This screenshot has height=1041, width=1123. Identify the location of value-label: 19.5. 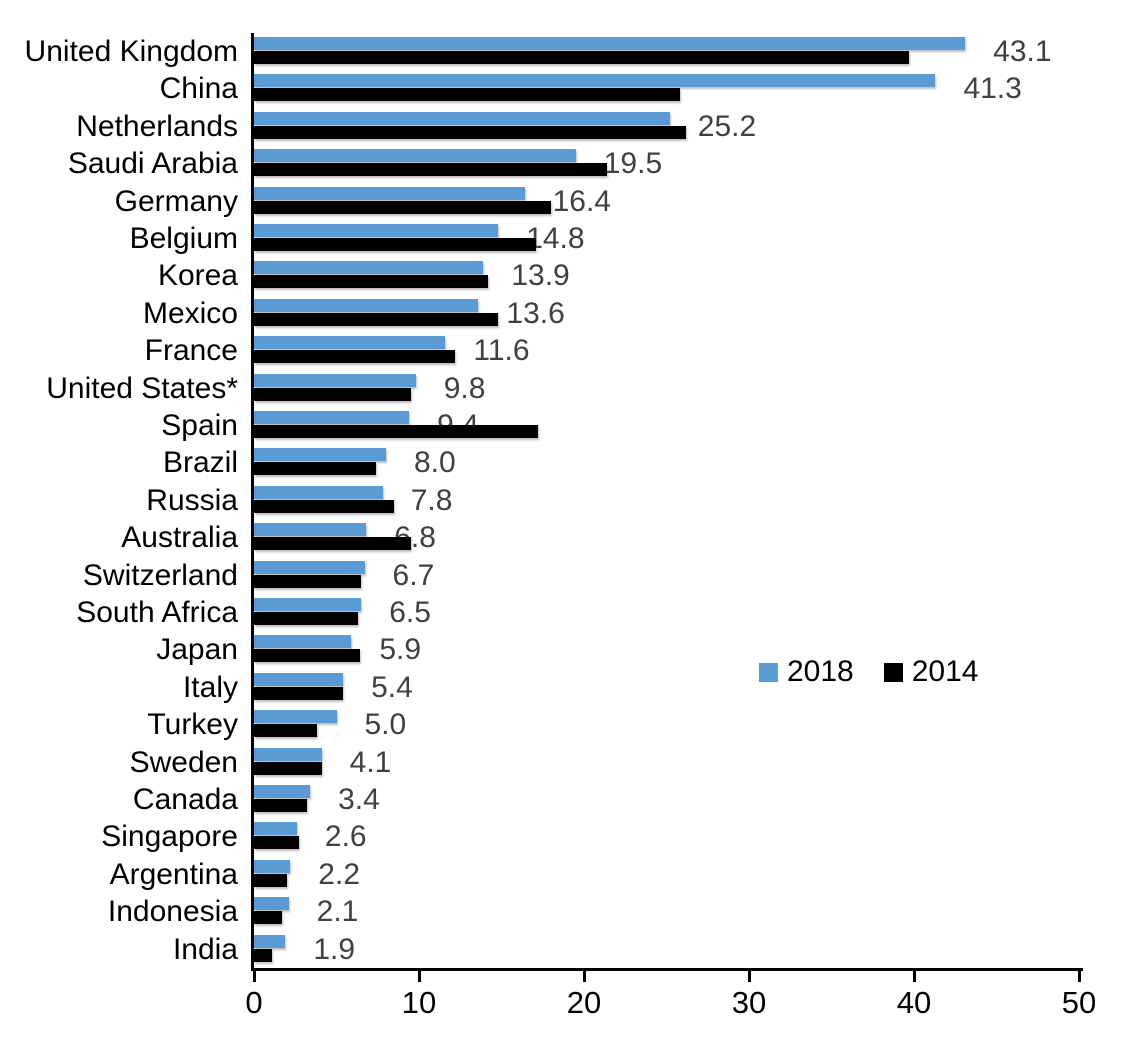
(633, 164).